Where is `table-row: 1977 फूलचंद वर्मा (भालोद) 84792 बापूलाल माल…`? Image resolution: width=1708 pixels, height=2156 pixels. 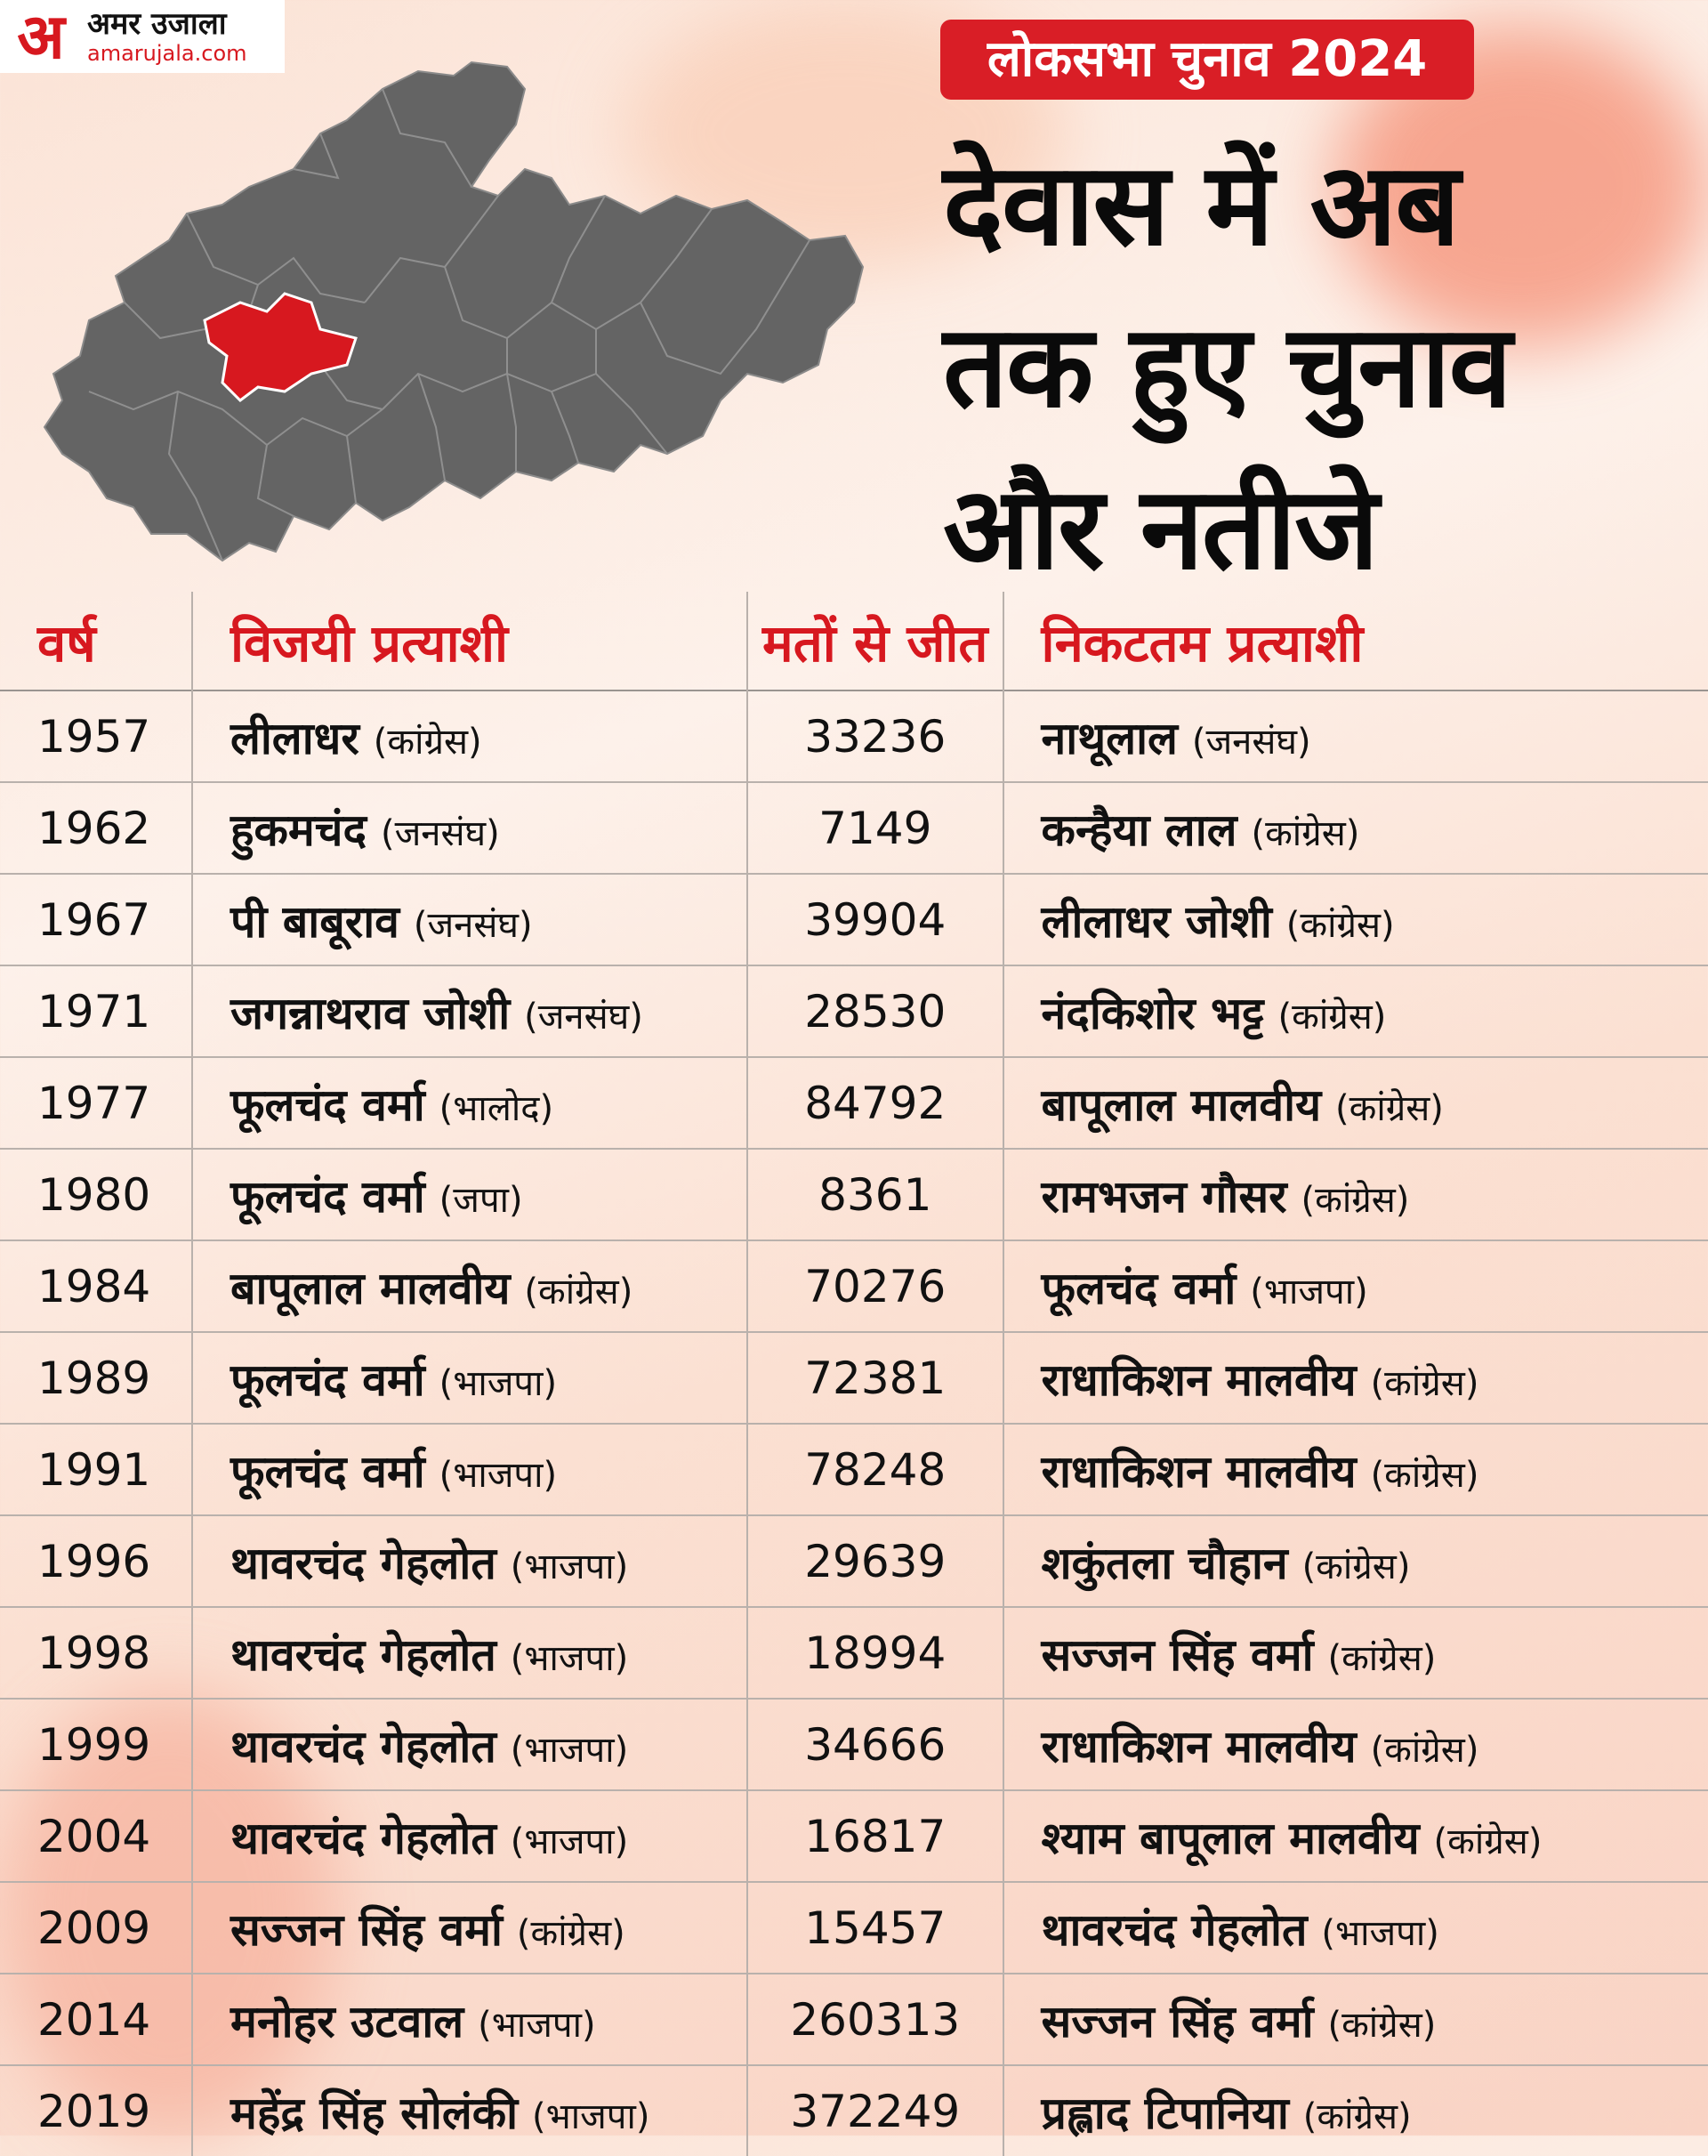 table-row: 1977 फूलचंद वर्मा (भालोद) 84792 बापूलाल माल… is located at coordinates (854, 1103).